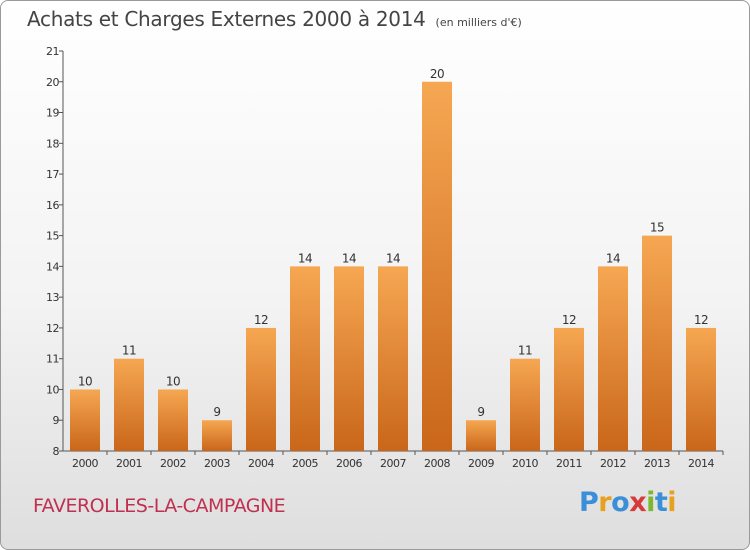  What do you see at coordinates (52, 328) in the screenshot?
I see `y-tick-label: 12` at bounding box center [52, 328].